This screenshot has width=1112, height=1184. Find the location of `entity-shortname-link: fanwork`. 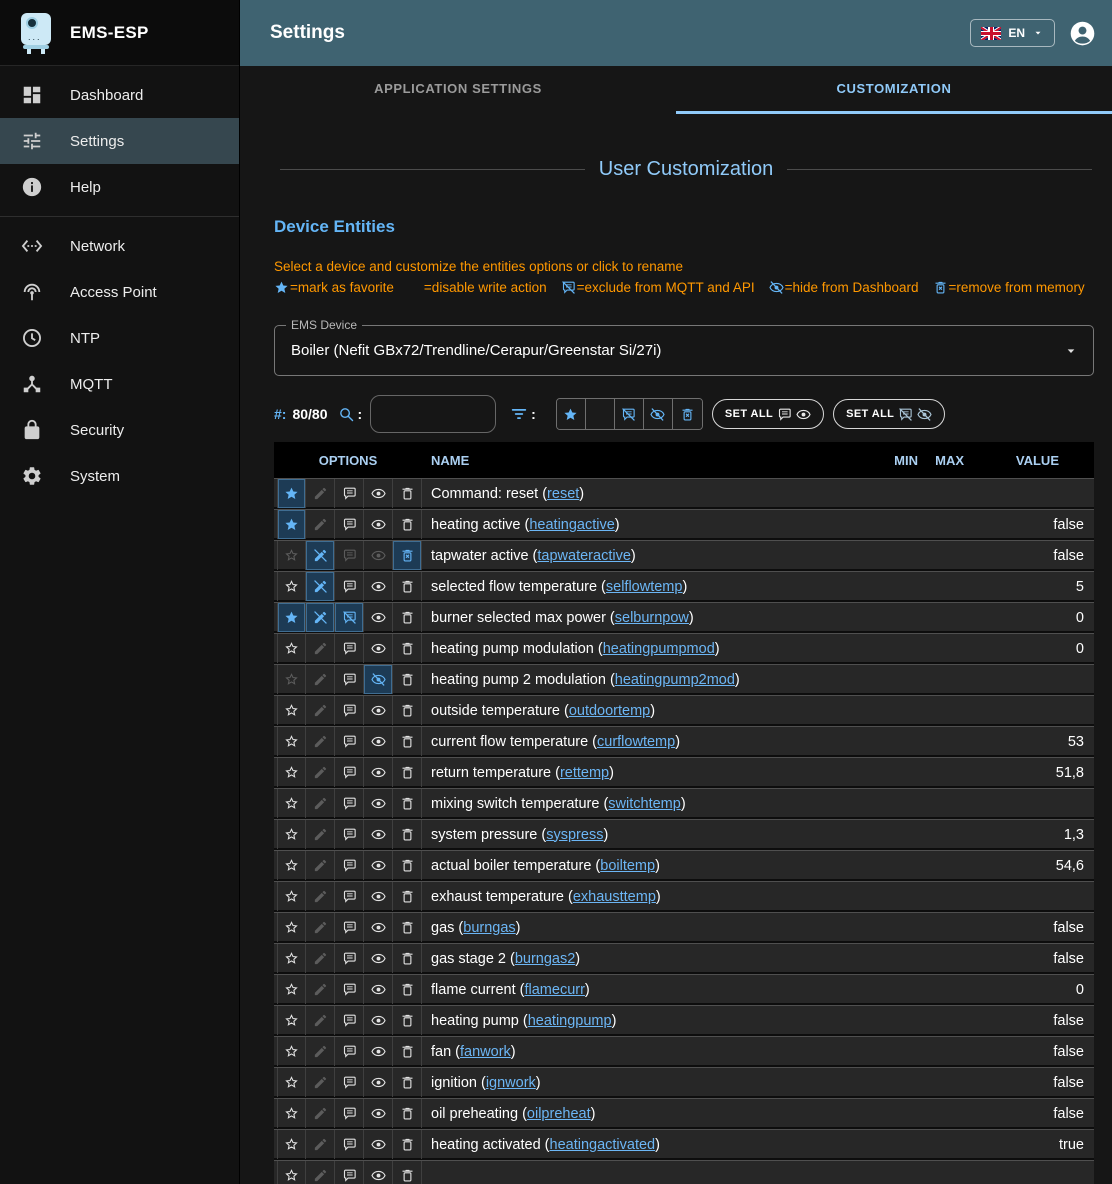

entity-shortname-link: fanwork is located at coordinates (485, 1051).